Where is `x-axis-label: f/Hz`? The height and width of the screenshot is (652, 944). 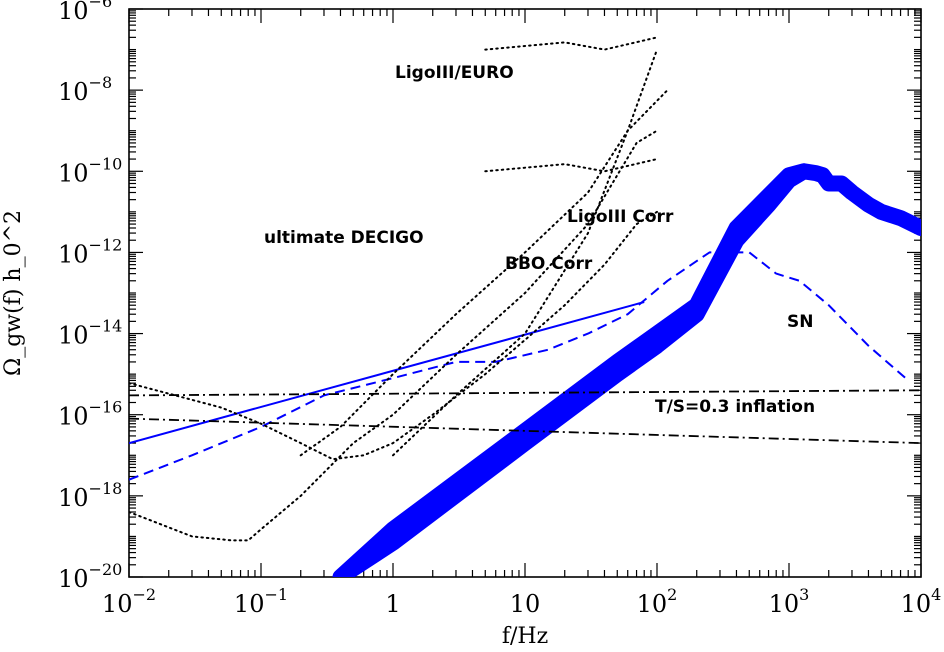 x-axis-label: f/Hz is located at coordinates (525, 636).